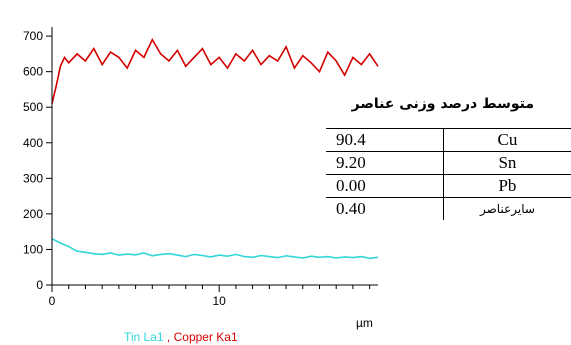 This screenshot has width=571, height=345. What do you see at coordinates (33, 178) in the screenshot?
I see `y-tick-label: 300` at bounding box center [33, 178].